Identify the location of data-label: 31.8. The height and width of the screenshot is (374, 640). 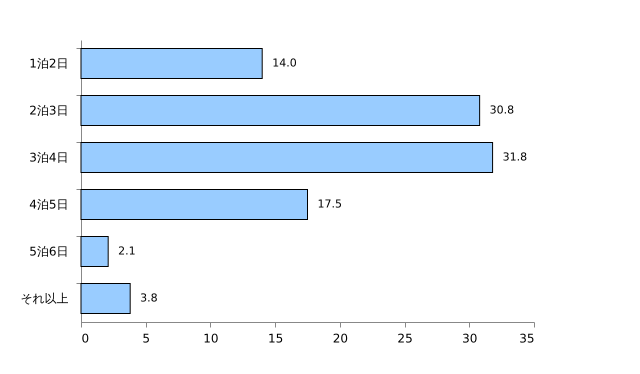
(515, 157).